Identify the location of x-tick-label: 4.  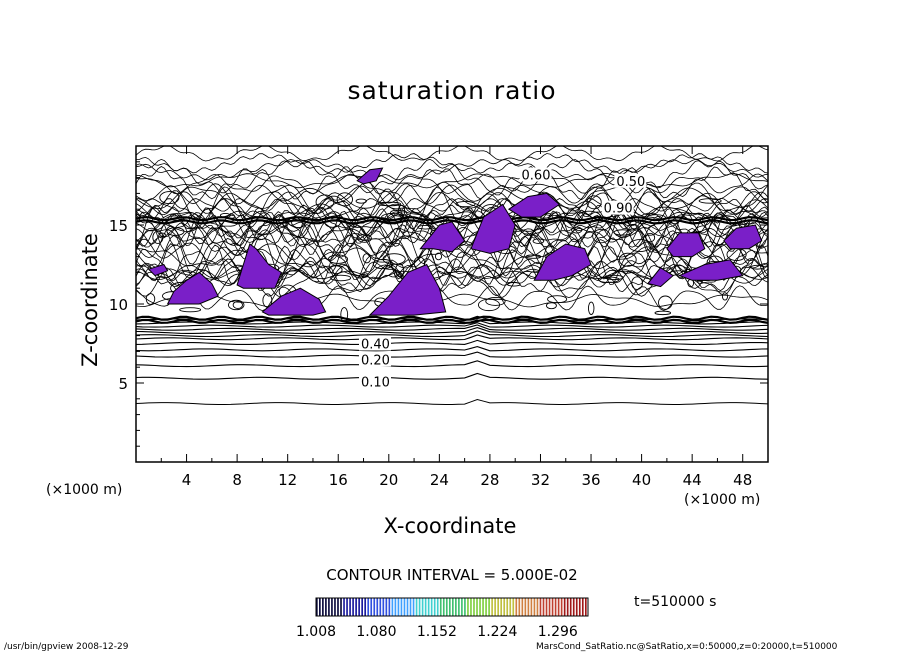
(187, 480).